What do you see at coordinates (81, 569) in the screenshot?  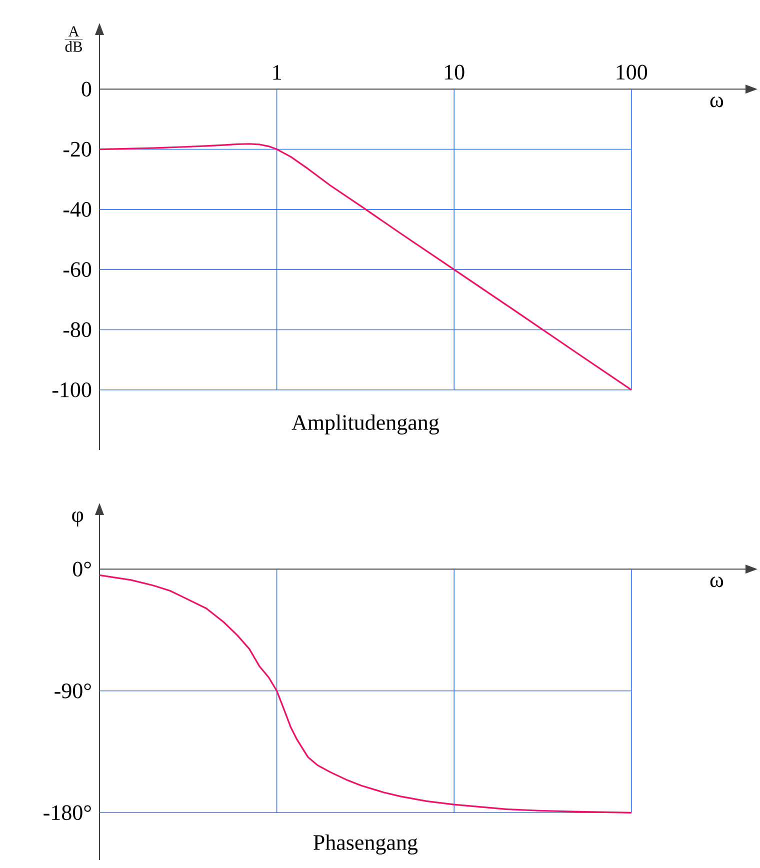 I see `y-tick-label: 0°` at bounding box center [81, 569].